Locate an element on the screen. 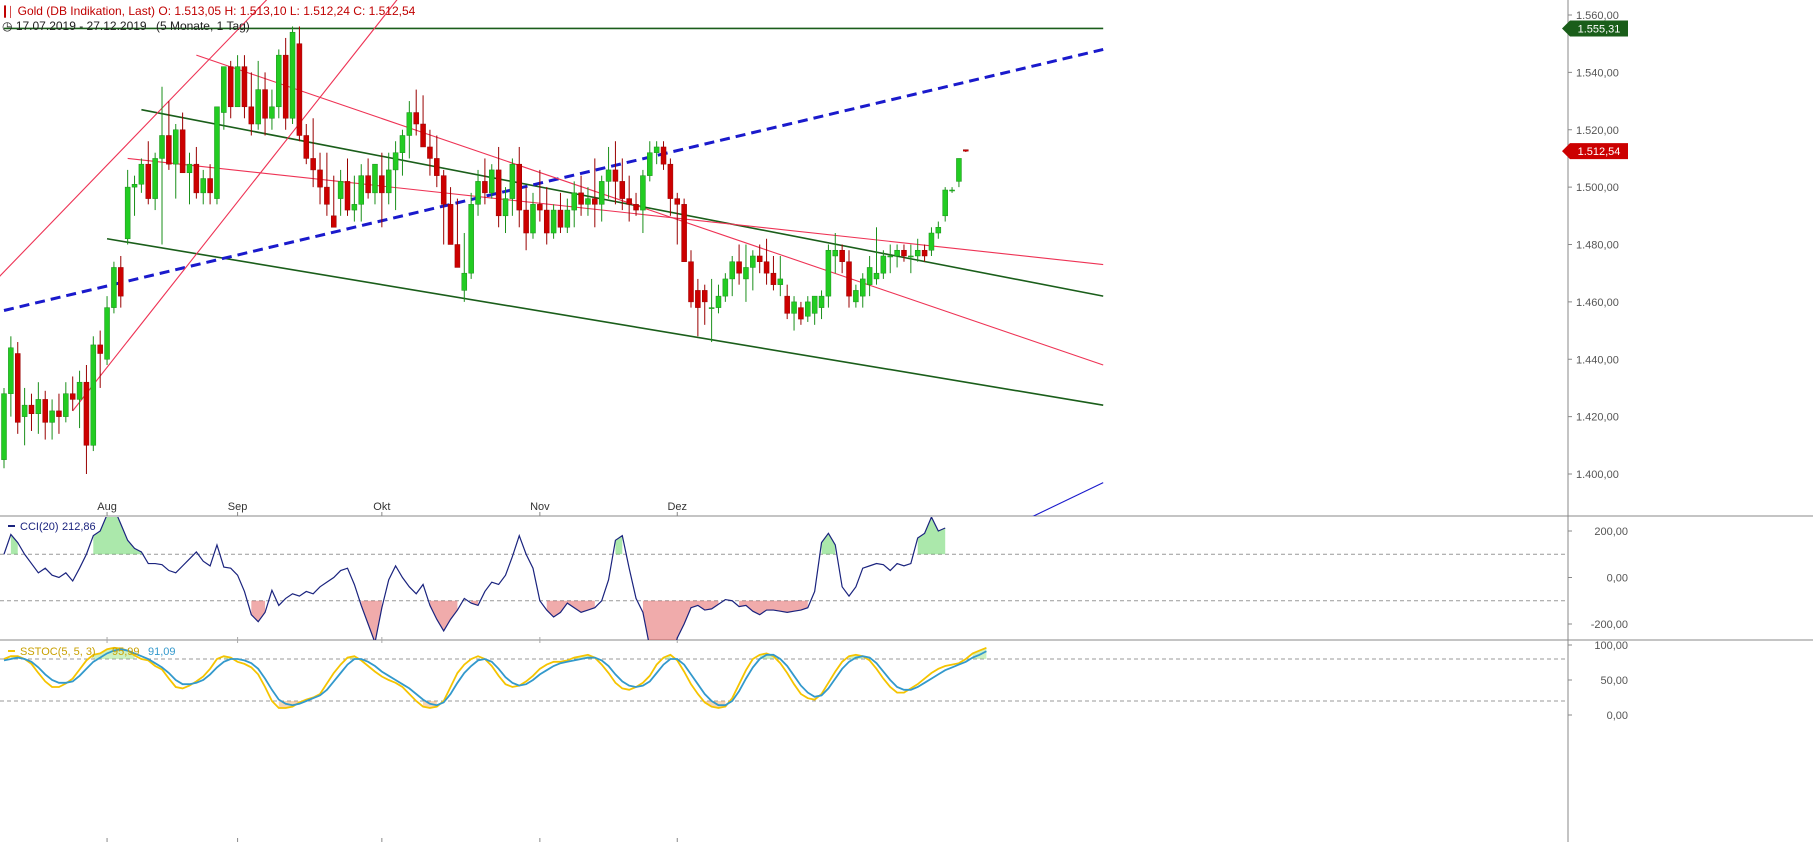 This screenshot has height=842, width=1813. cci-overbought-fill is located at coordinates (931, 536).